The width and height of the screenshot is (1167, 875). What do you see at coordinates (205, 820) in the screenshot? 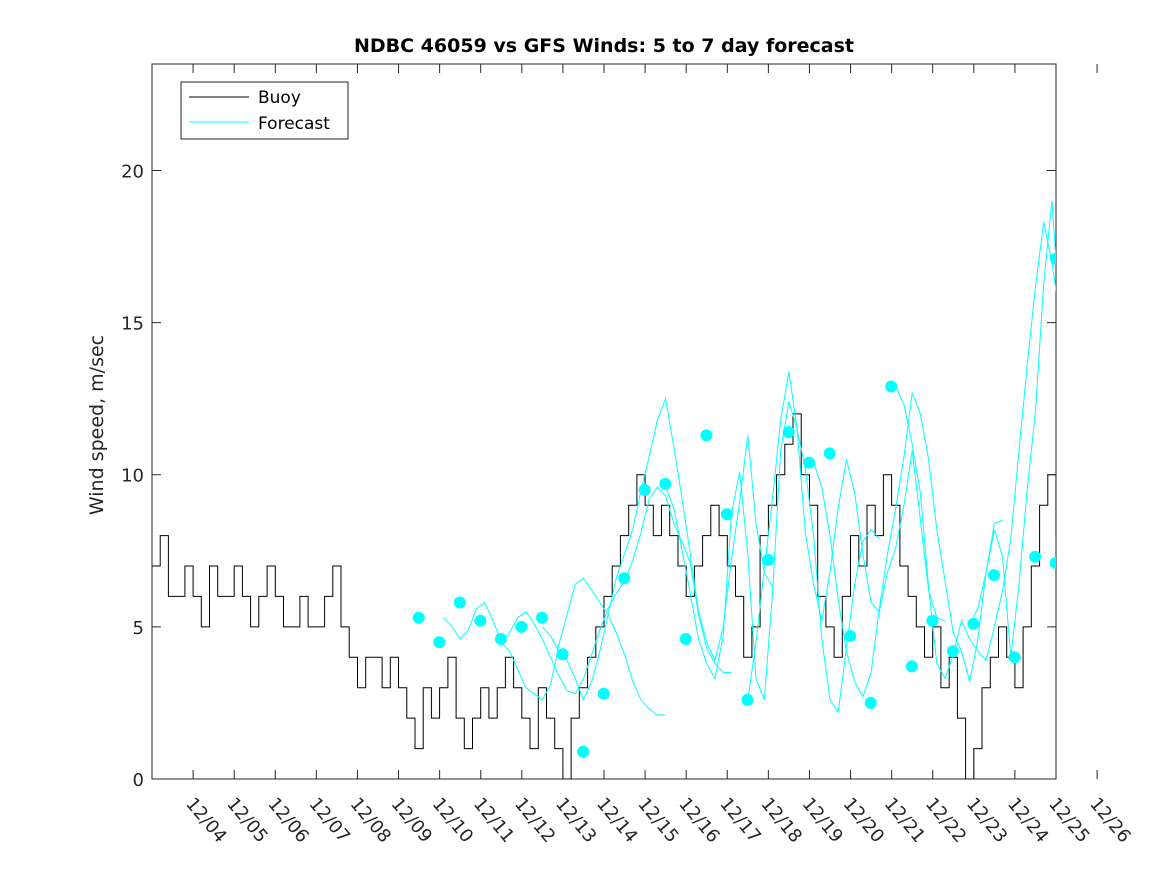
I see `x-tick-label: 12/04` at bounding box center [205, 820].